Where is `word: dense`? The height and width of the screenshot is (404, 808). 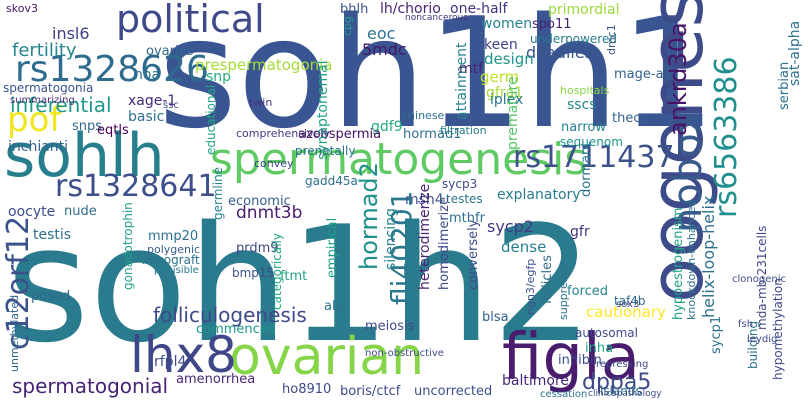 word: dense is located at coordinates (524, 247).